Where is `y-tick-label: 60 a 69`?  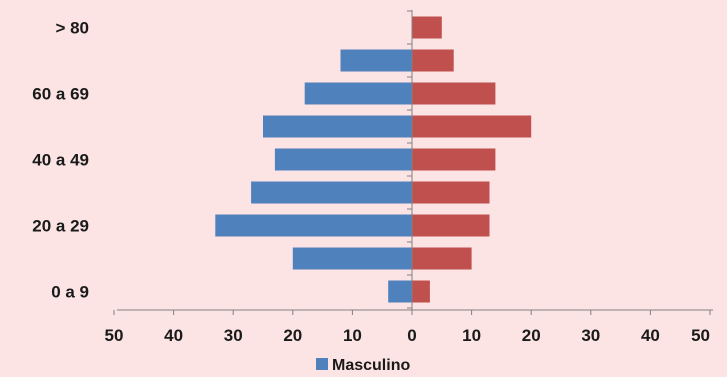
y-tick-label: 60 a 69 is located at coordinates (60, 94).